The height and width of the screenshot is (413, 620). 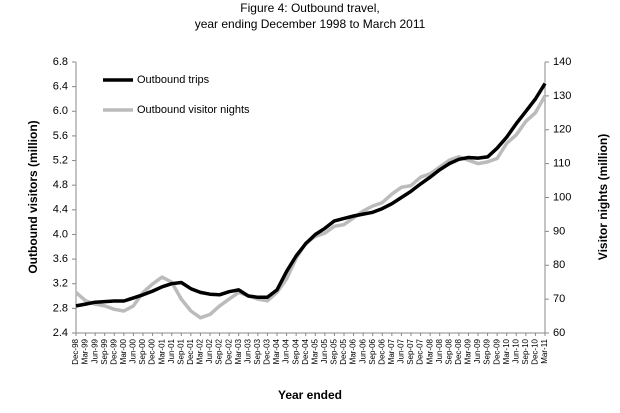 I want to click on x-tick-label: Dec-01, so click(x=190, y=351).